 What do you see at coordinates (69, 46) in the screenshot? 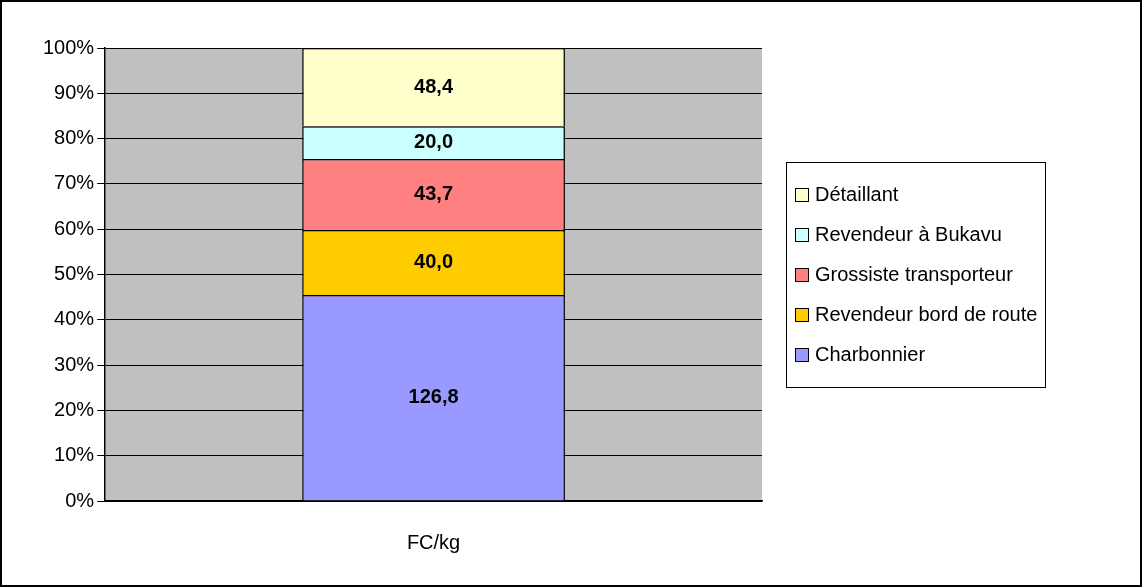
I see `y-tick-label: 100%` at bounding box center [69, 46].